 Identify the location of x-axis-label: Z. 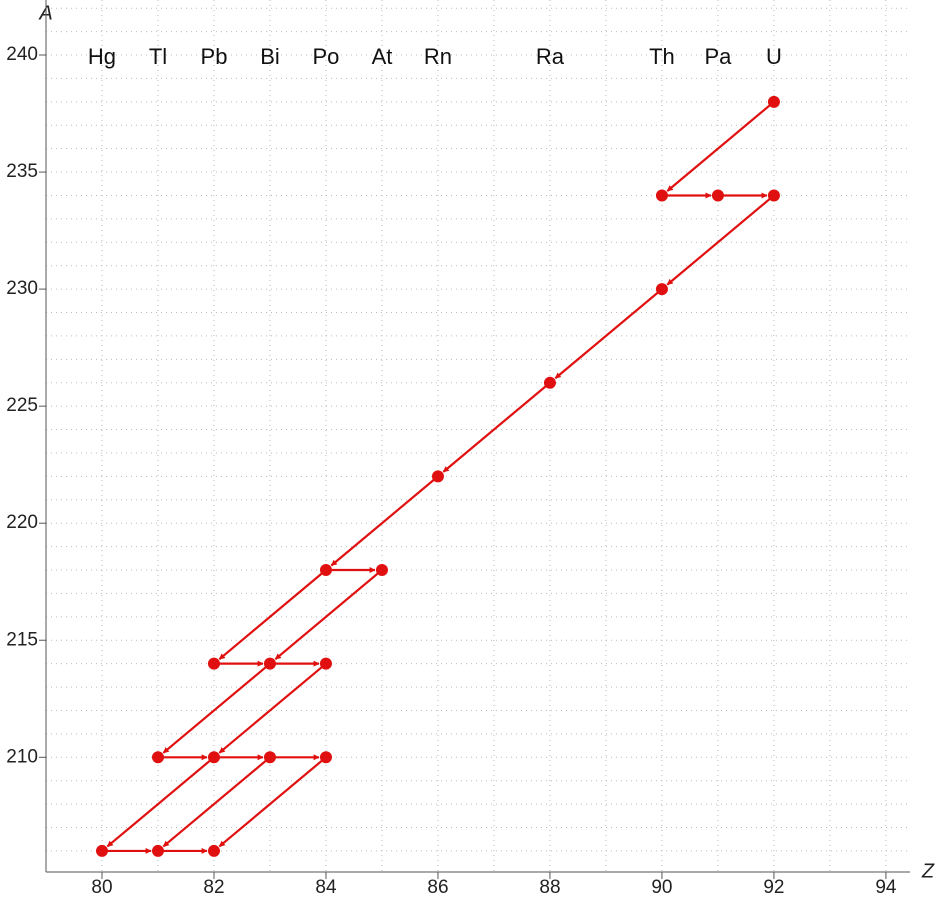
(928, 871).